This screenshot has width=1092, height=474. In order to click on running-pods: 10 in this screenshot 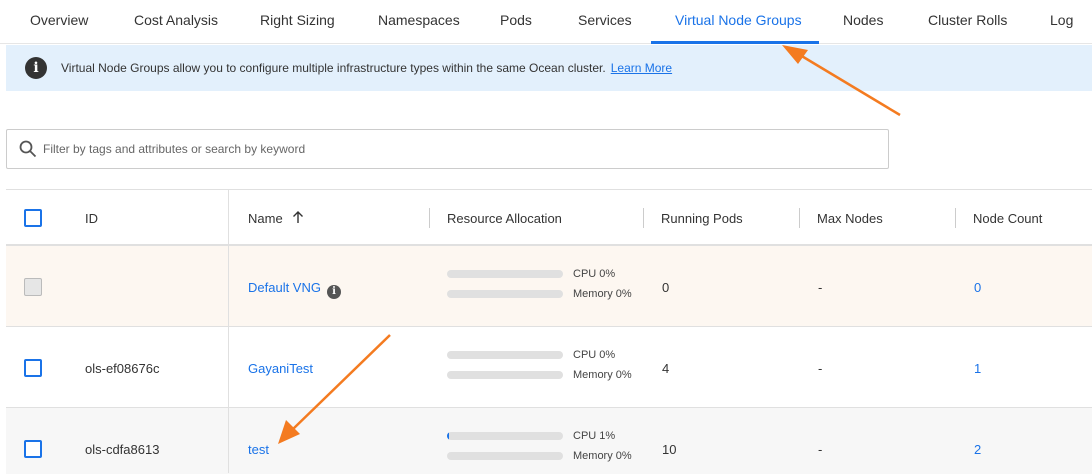, I will do `click(669, 449)`.